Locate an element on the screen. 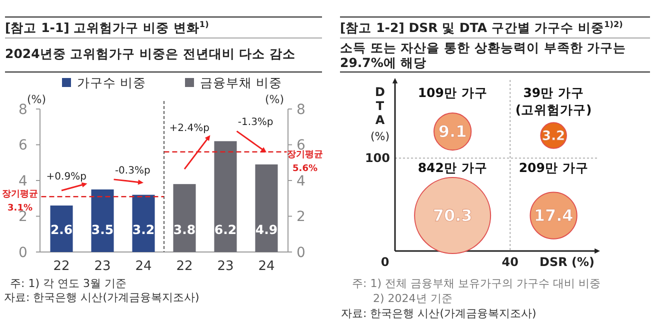 The width and height of the screenshot is (670, 335). text: 주: 1) 전체 금융부채 보유가구의 가구수 대비 비중 is located at coordinates (476, 283).